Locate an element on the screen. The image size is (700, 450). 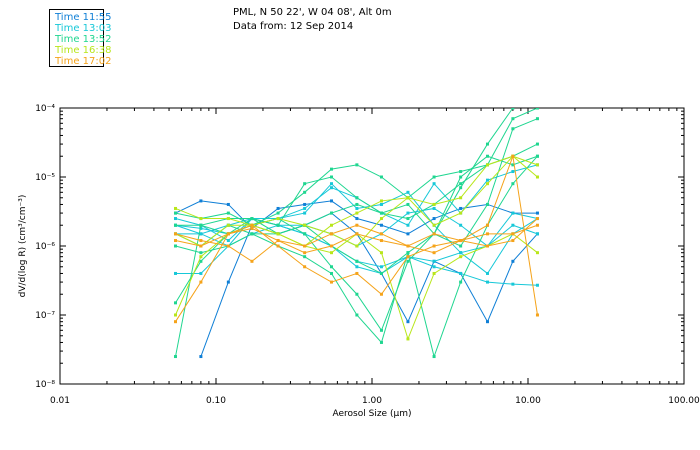
series-line is located at coordinates (356, 199).